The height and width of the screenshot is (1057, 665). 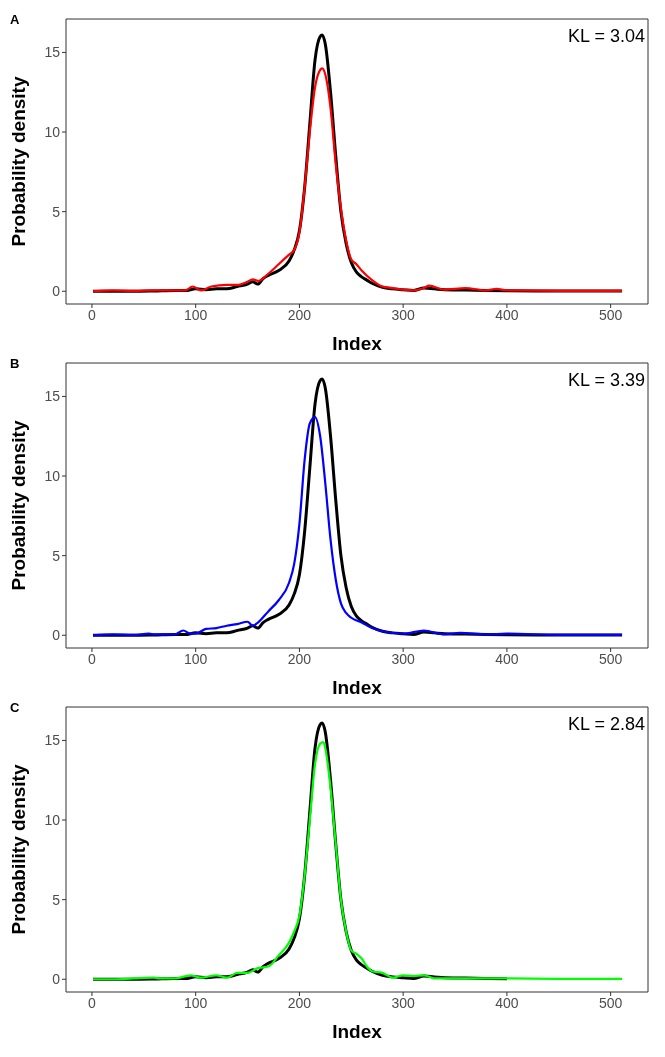 I want to click on annotation: KL = 2.84, so click(x=606, y=724).